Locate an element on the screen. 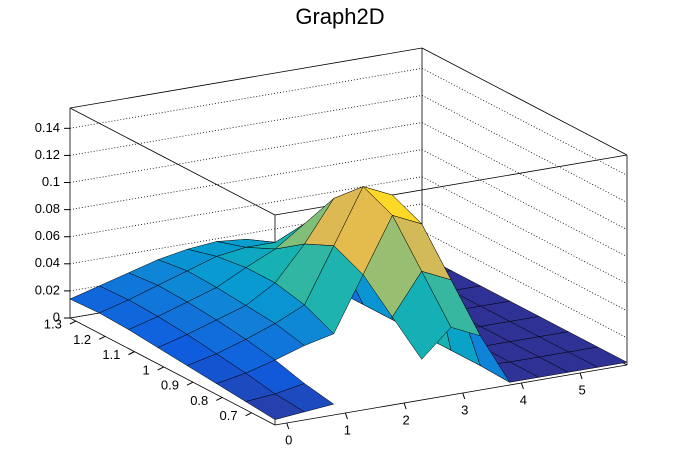  z-tick-label: 0.14 is located at coordinates (47, 127).